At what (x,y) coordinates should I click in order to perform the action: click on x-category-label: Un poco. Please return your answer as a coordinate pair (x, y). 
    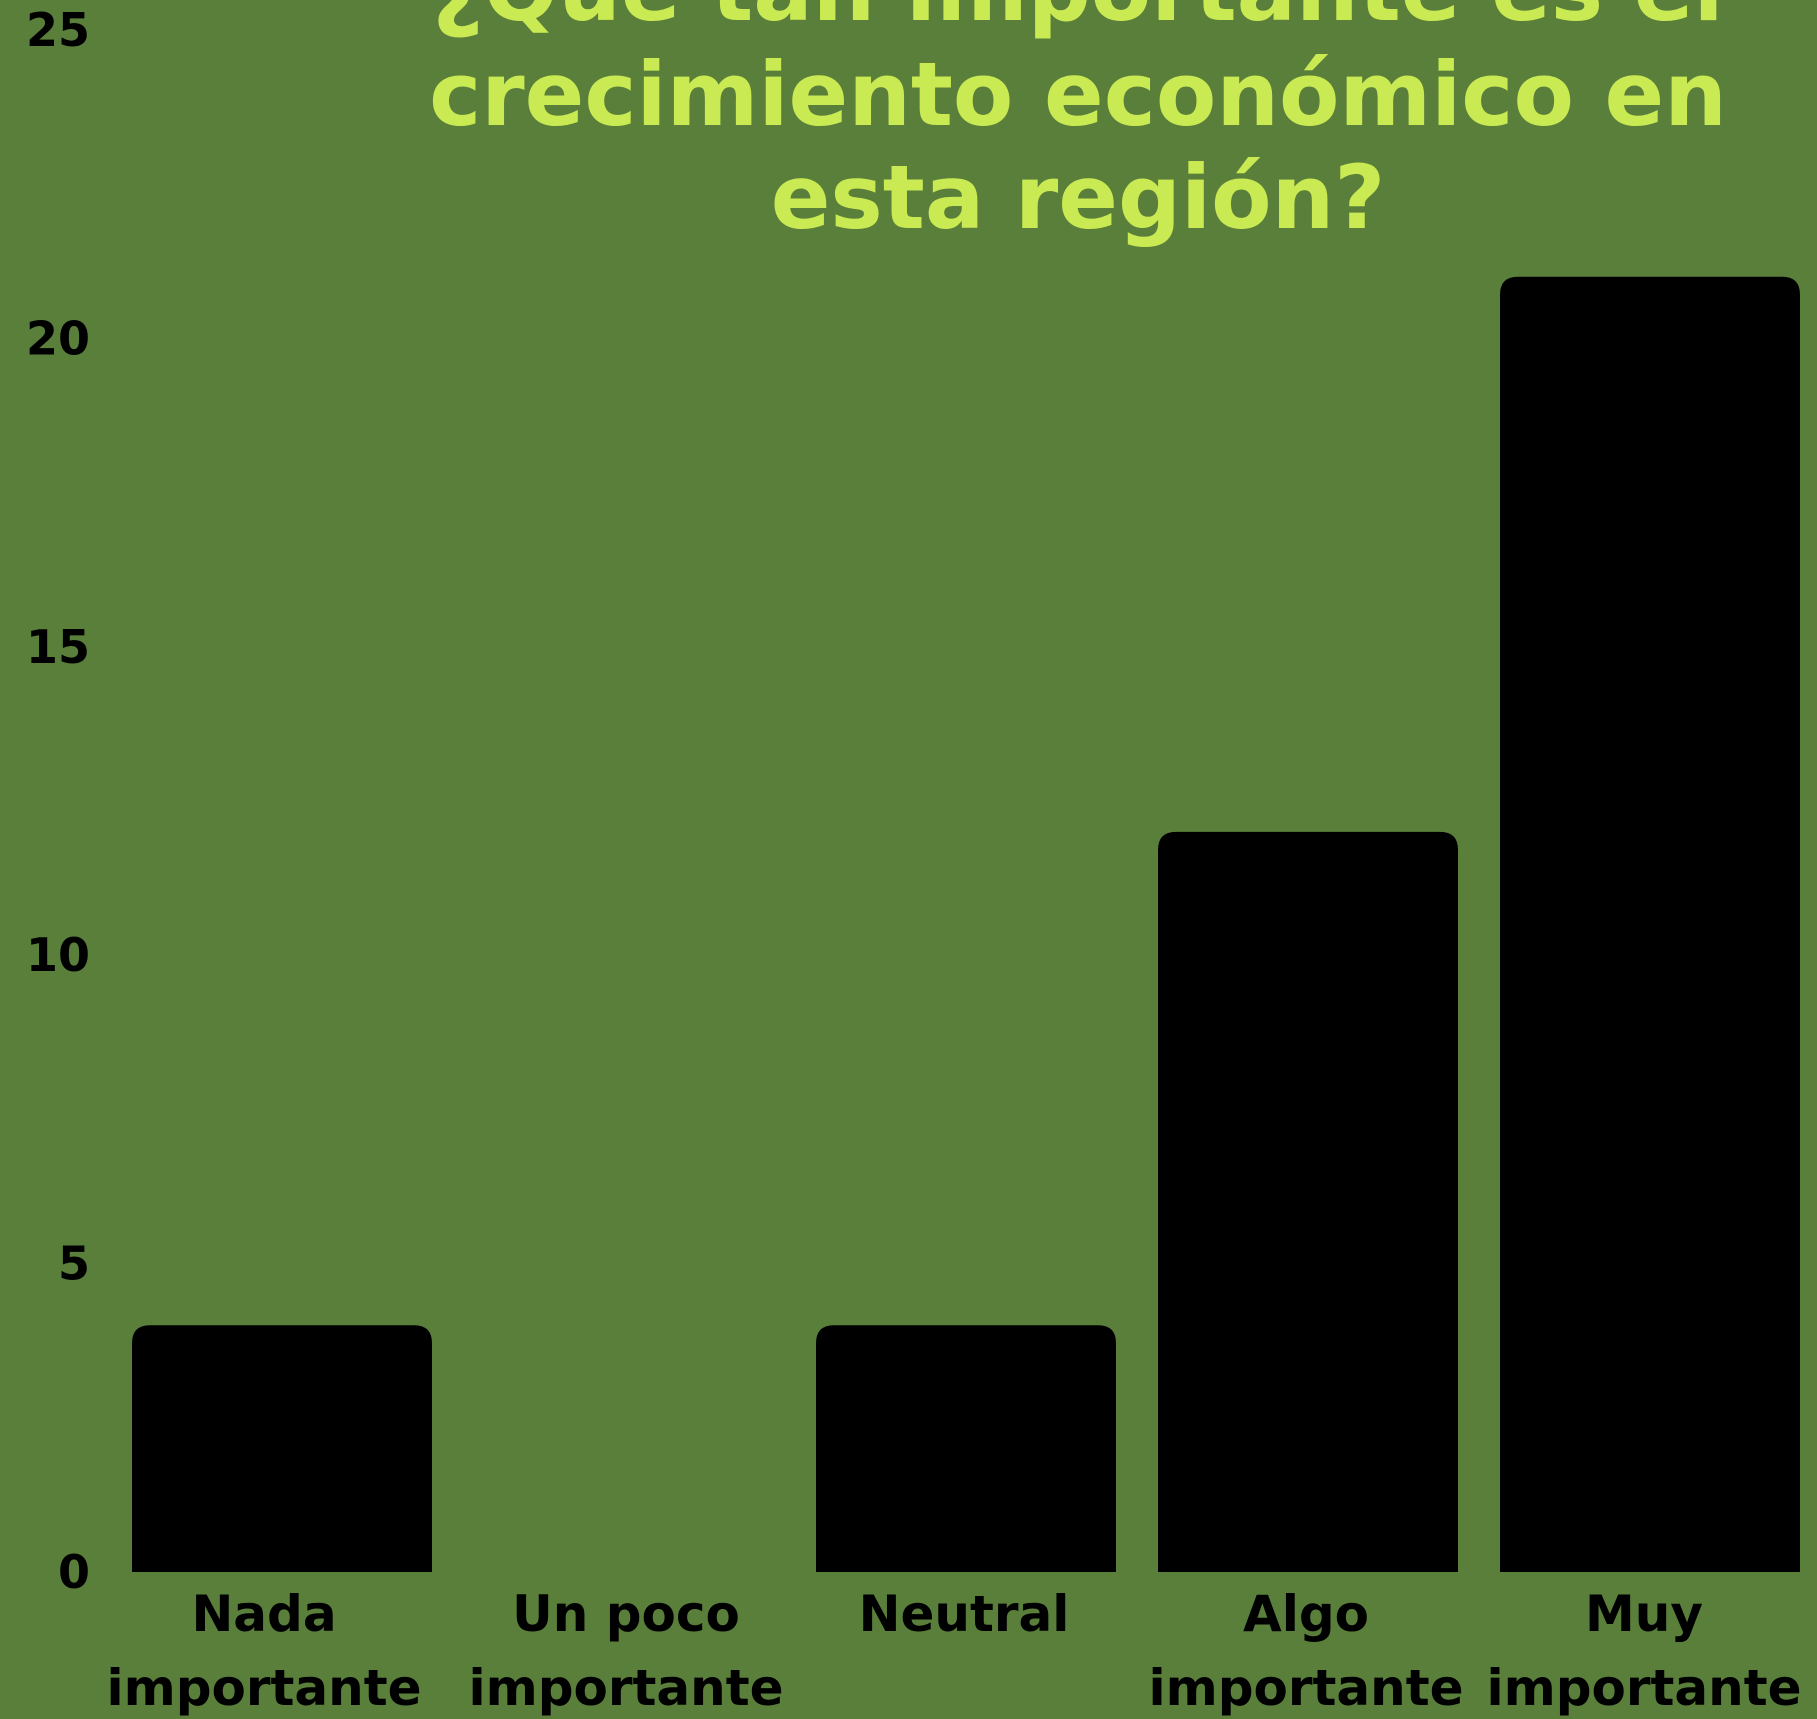
    Looking at the image, I should click on (626, 1614).